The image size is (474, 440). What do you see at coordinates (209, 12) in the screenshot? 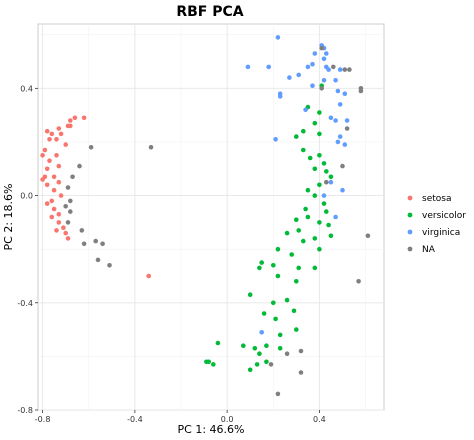
I see `chart-title: RBF PCA` at bounding box center [209, 12].